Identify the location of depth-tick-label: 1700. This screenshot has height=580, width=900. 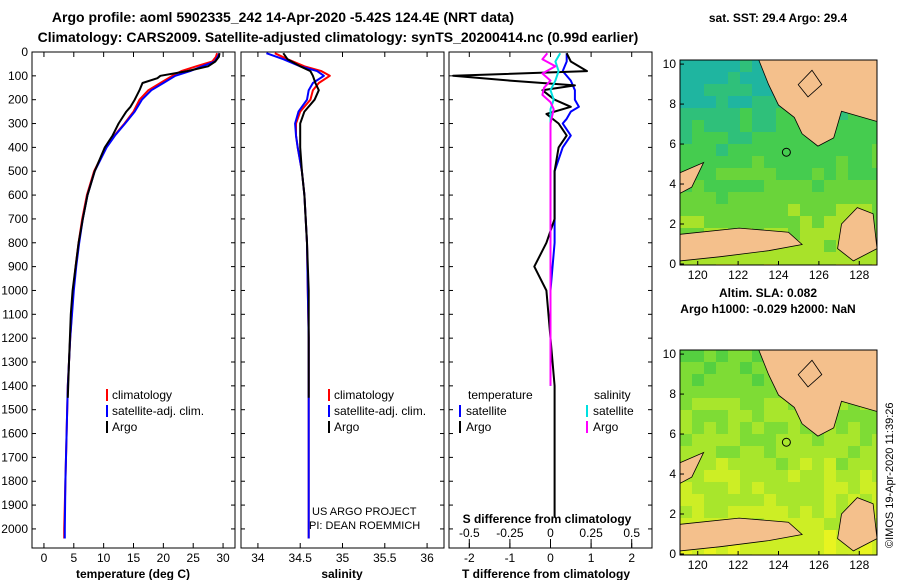
(14, 457).